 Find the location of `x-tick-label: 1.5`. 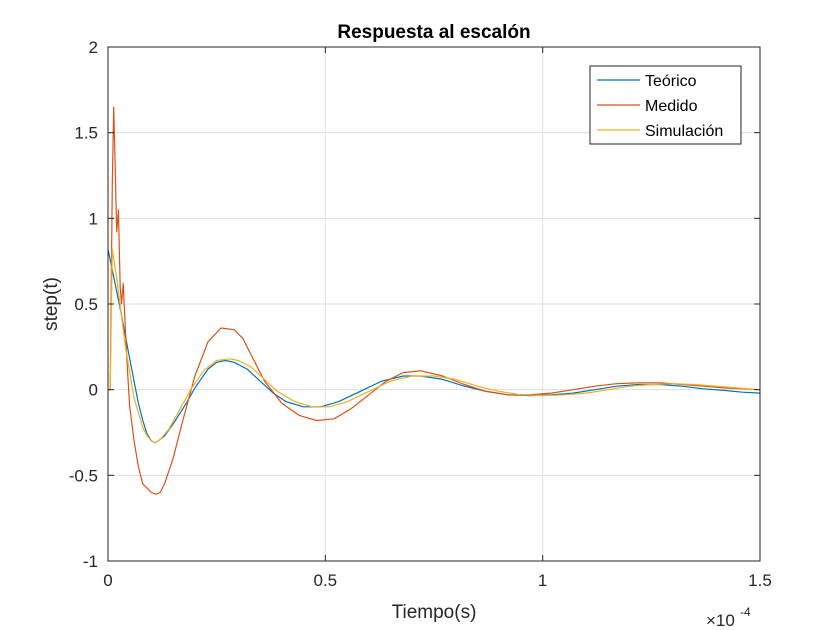

x-tick-label: 1.5 is located at coordinates (760, 580).